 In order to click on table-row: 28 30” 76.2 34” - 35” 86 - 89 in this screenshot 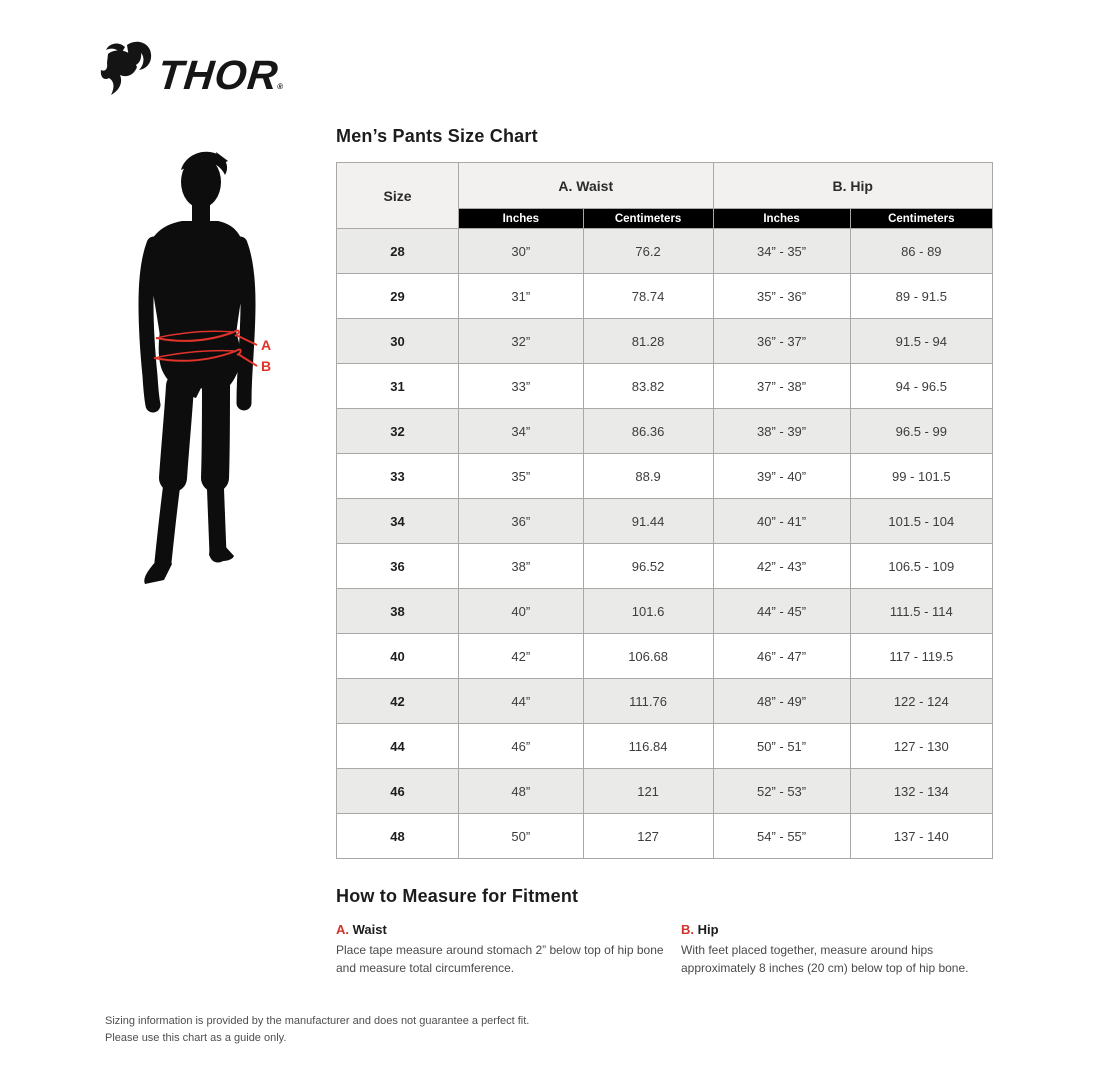, I will do `click(664, 251)`.